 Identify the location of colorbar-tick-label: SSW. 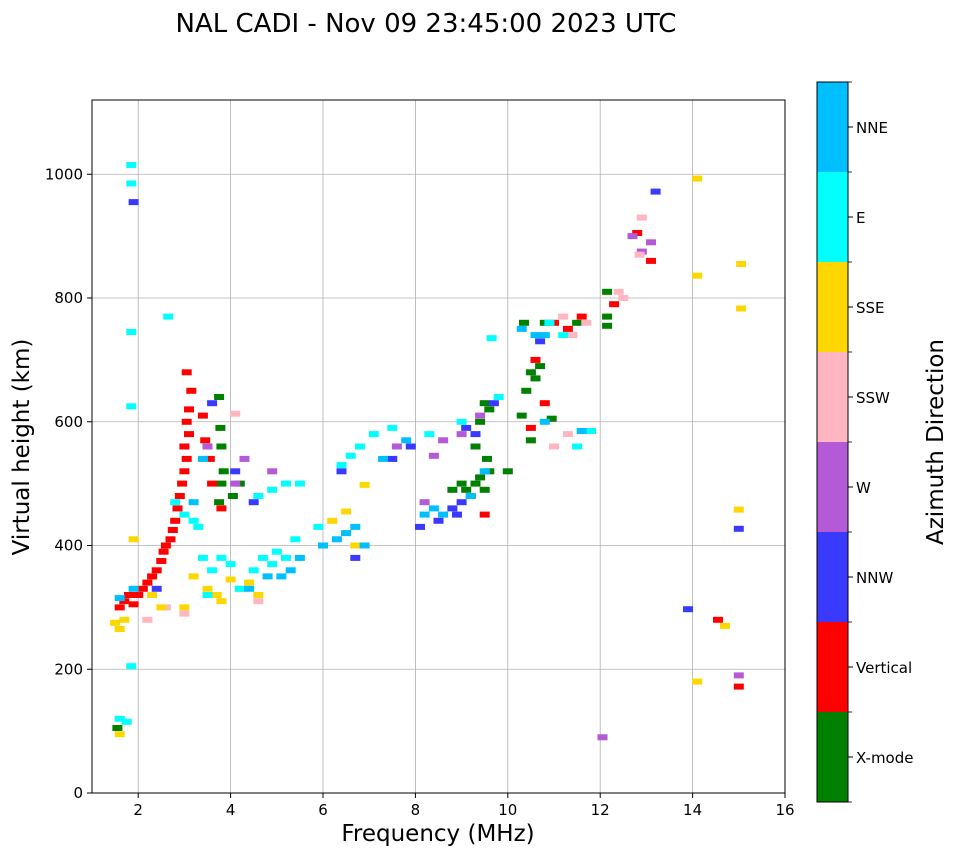
(873, 398).